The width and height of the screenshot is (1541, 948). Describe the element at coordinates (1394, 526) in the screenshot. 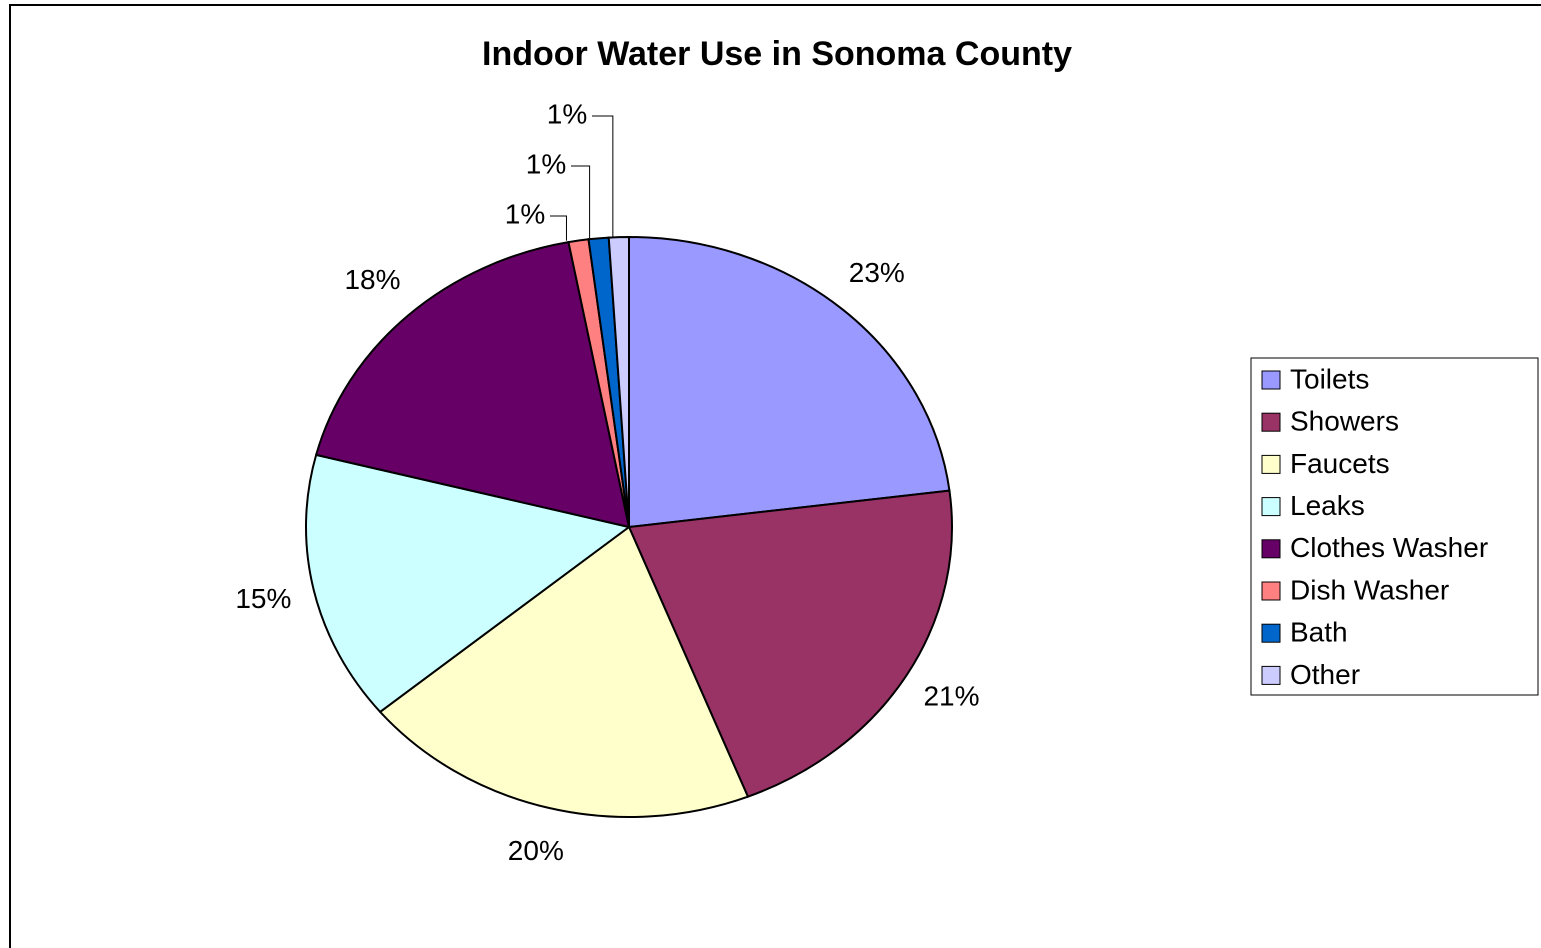

I see `legend-box` at that location.